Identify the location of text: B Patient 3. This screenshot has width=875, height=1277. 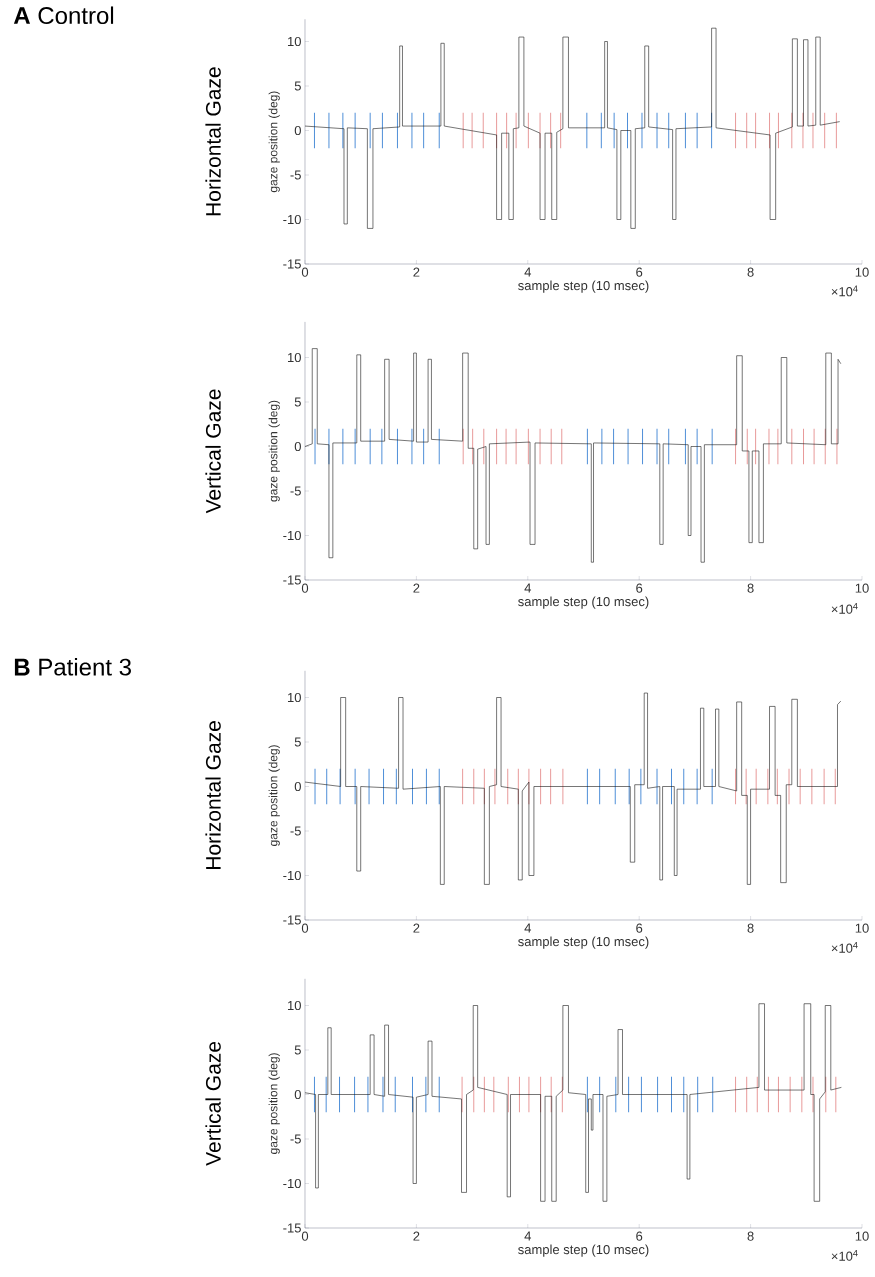
(72, 666).